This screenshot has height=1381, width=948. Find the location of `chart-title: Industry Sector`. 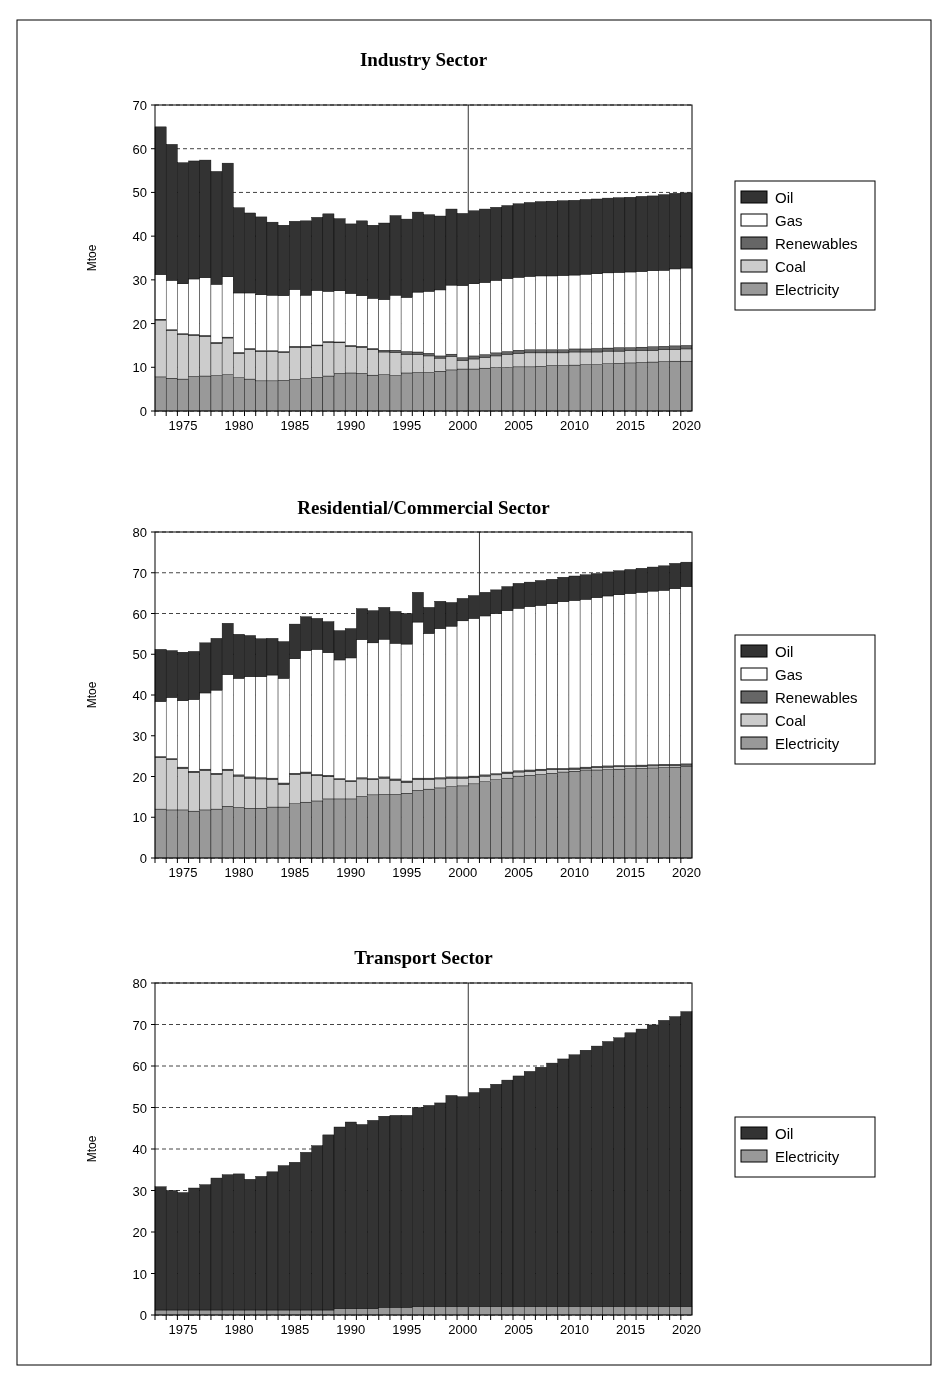

chart-title: Industry Sector is located at coordinates (423, 59).